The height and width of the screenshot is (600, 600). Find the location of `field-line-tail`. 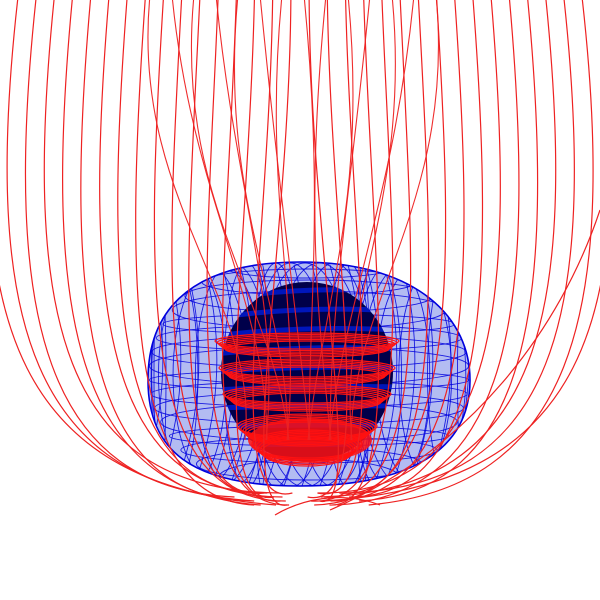

field-line-tail is located at coordinates (327, 506).